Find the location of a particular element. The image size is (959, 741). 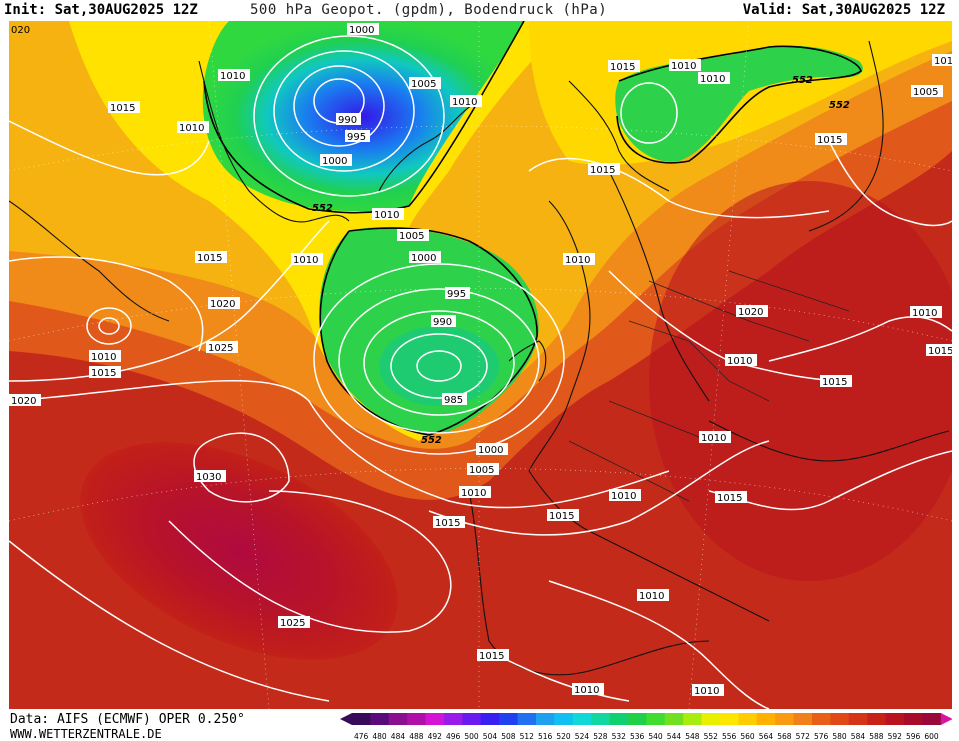

legend-value: 596 is located at coordinates (913, 736).